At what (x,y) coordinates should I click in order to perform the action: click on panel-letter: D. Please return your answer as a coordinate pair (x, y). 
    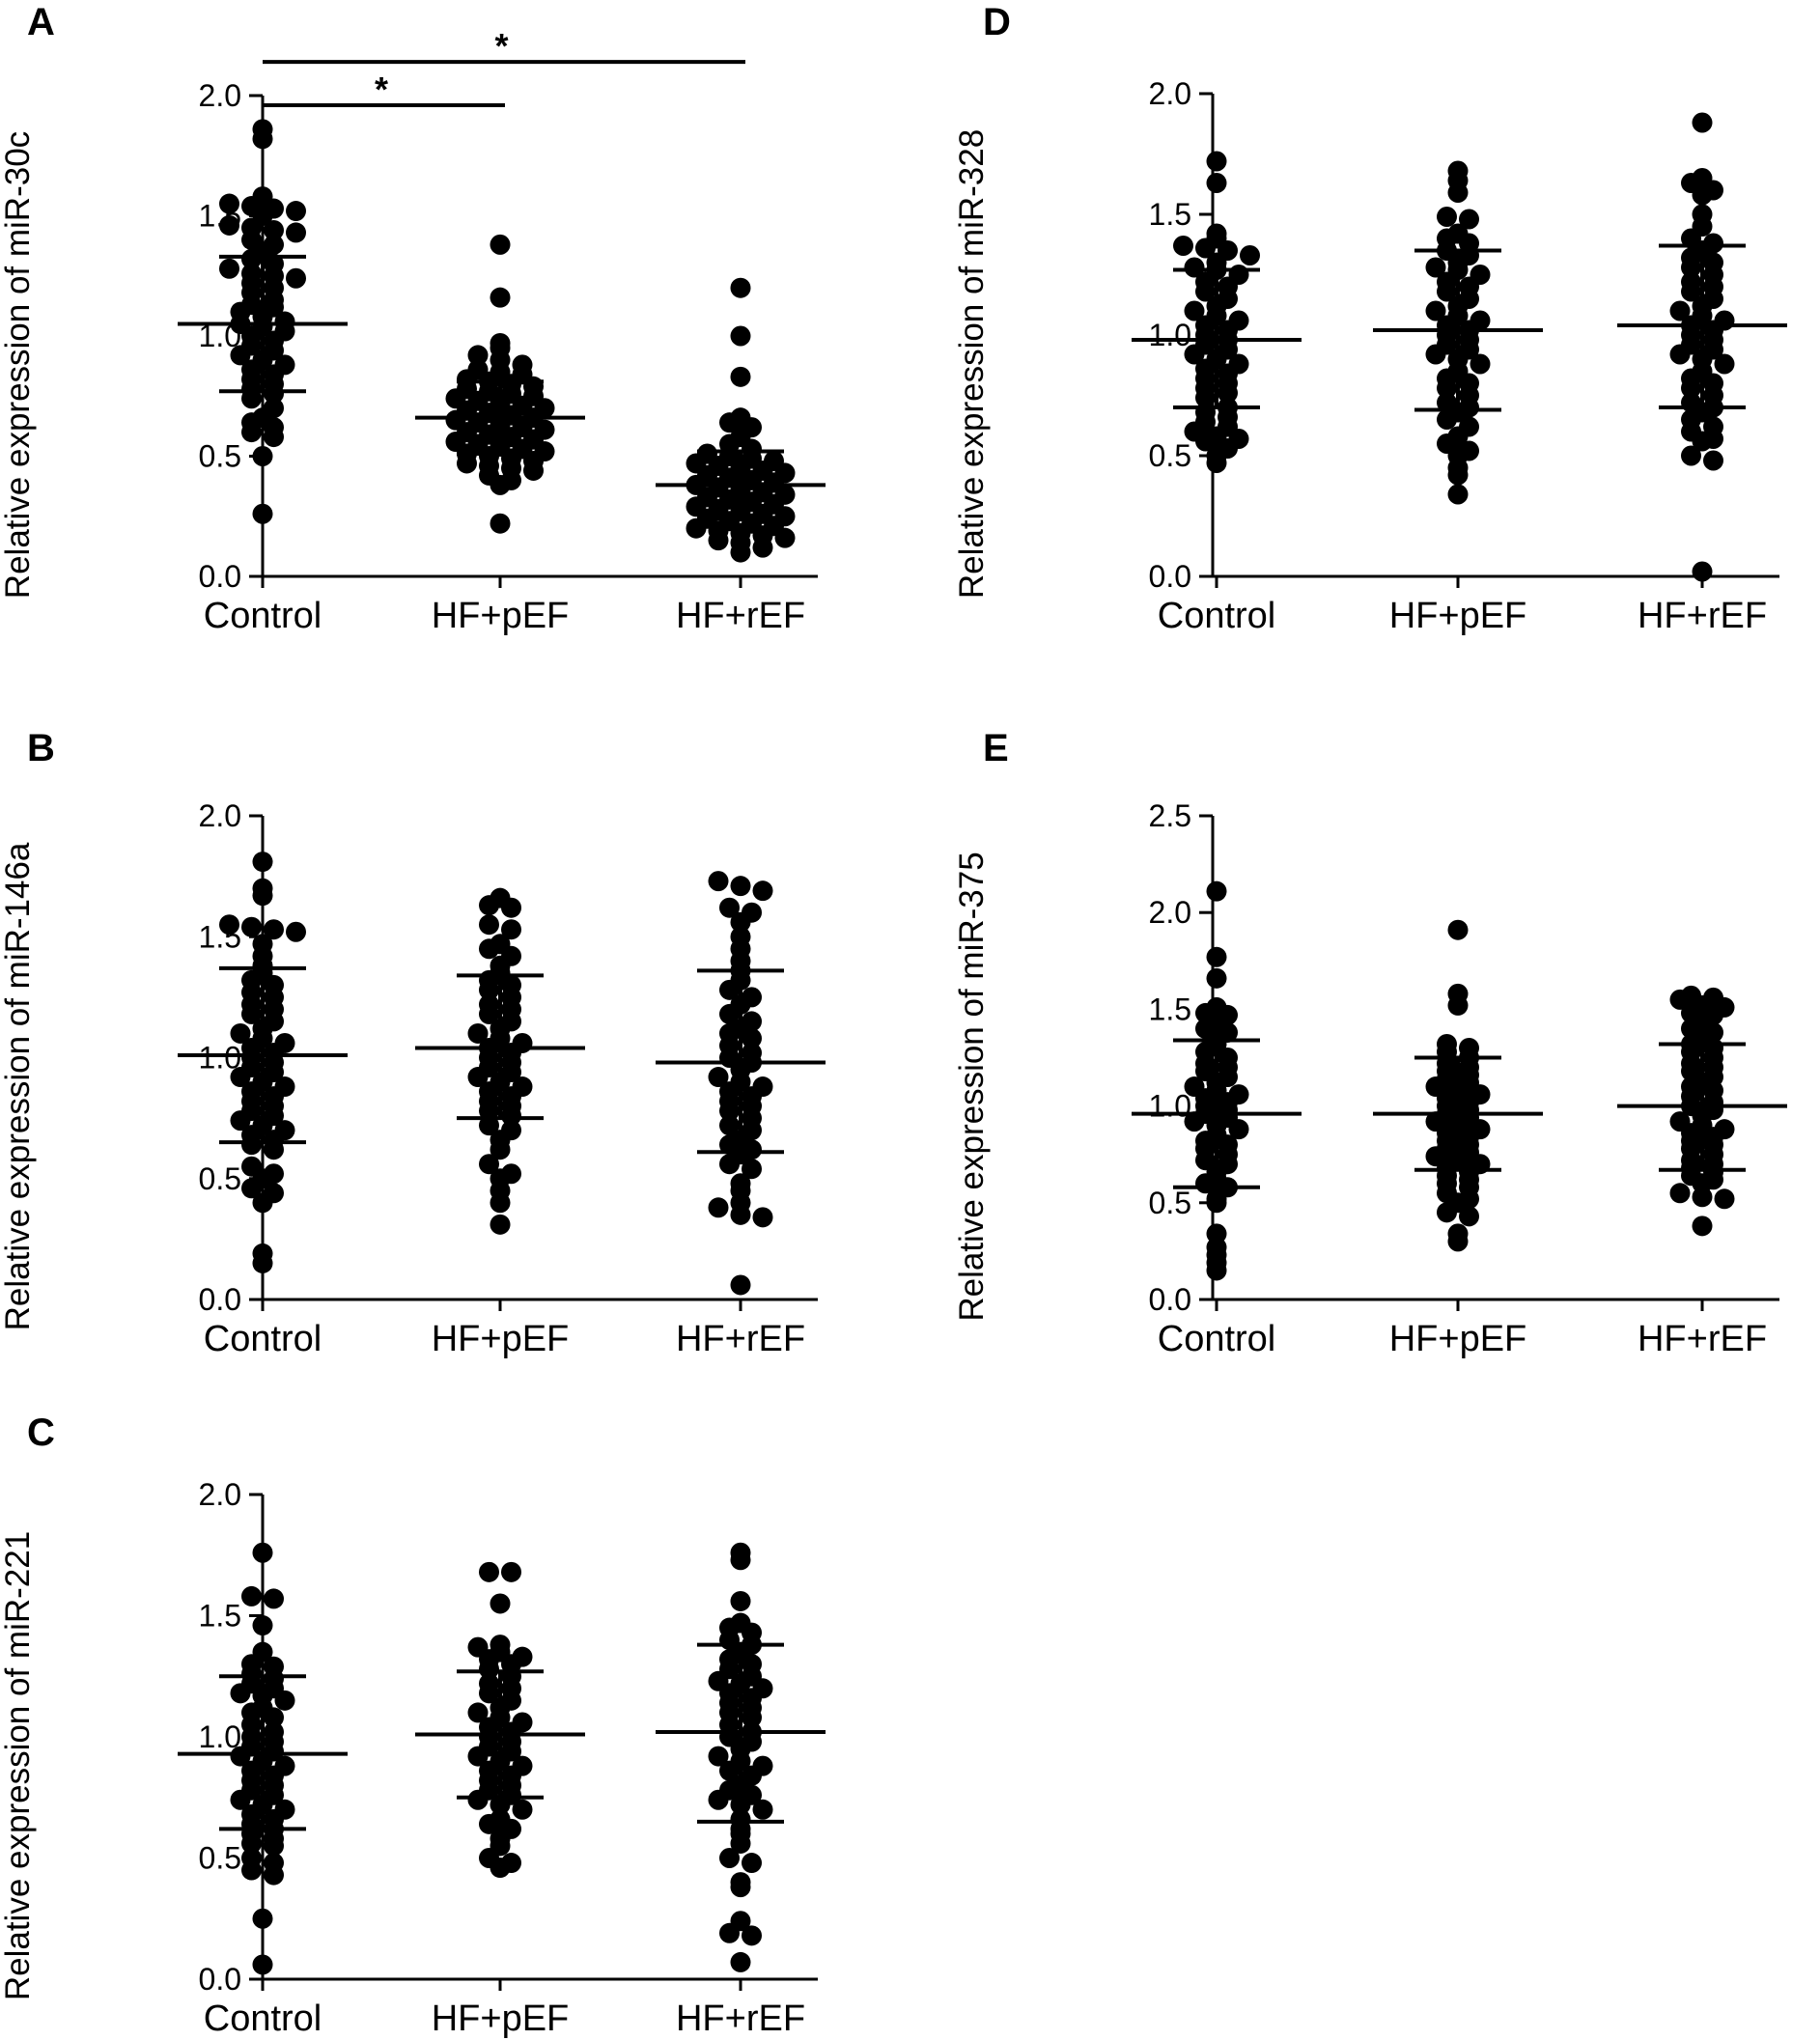
    Looking at the image, I should click on (997, 22).